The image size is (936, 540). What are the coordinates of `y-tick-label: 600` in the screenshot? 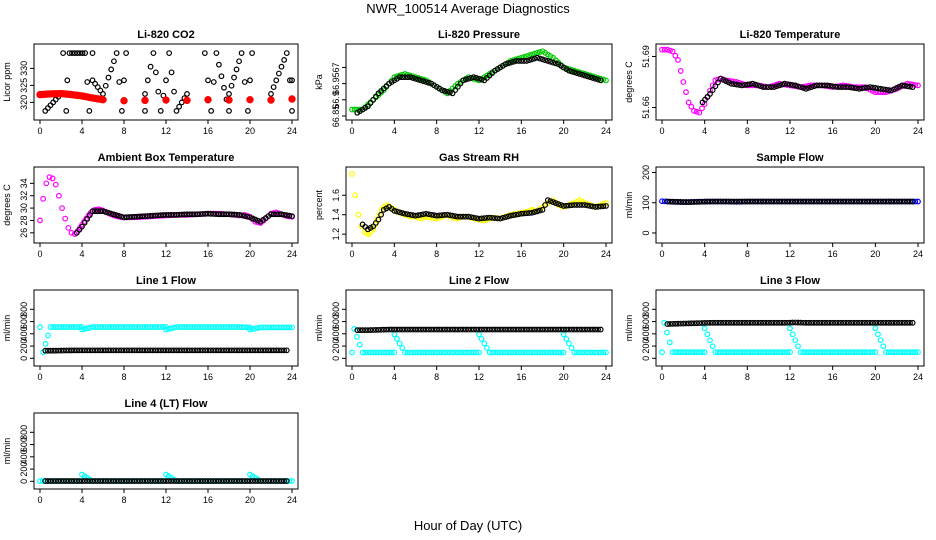 It's located at (24, 444).